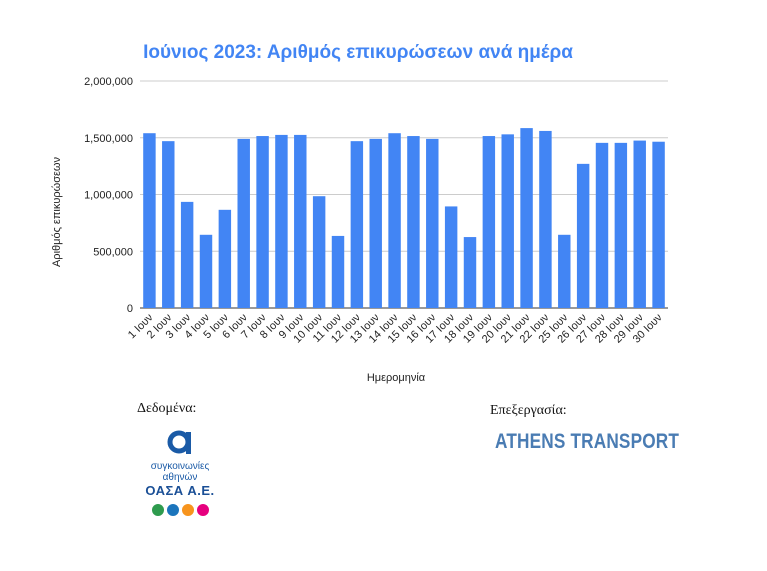 Image resolution: width=767 pixels, height=571 pixels. I want to click on oasa-text-line3: ΟΑΣΑ Α.Ε., so click(180, 490).